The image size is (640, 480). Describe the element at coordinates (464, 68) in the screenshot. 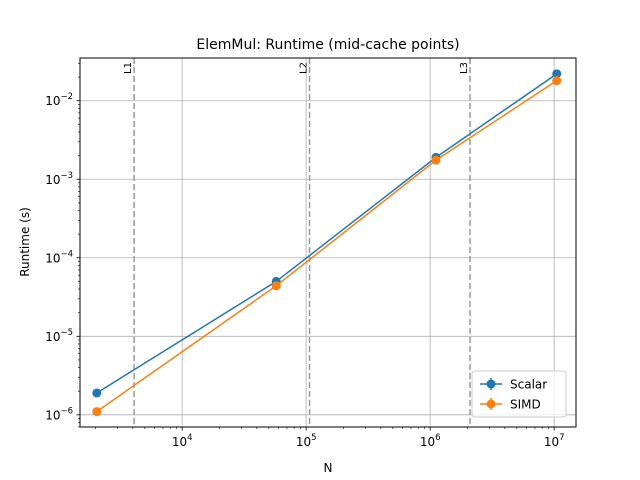

I see `cache-boundary-label: L3` at that location.